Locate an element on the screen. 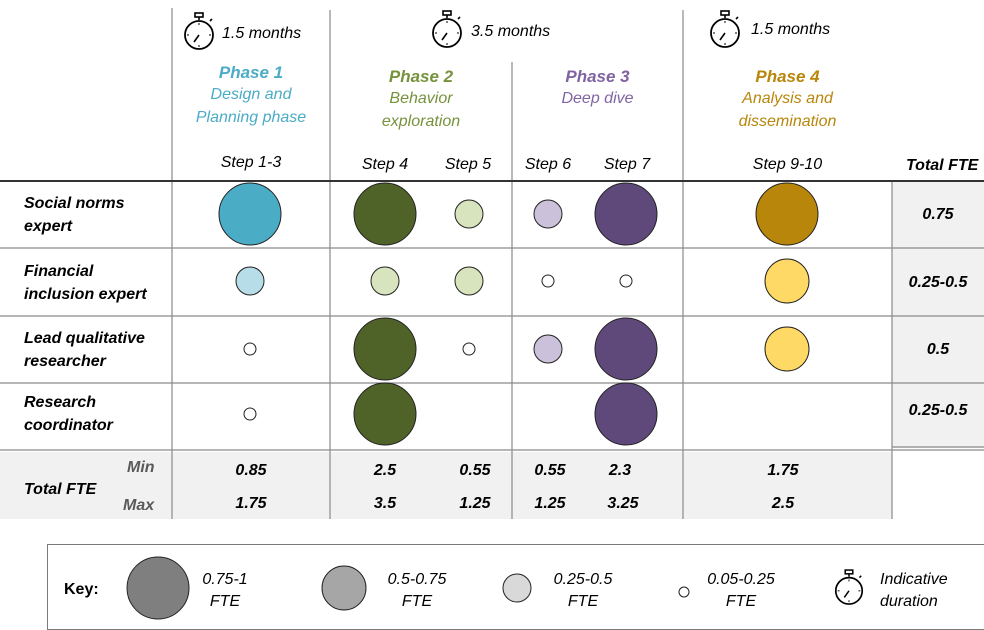  role-line: Financial is located at coordinates (59, 271).